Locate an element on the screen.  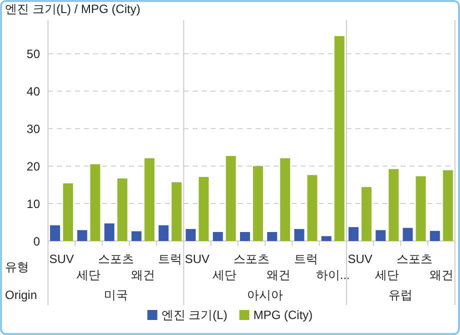
y-tick-label: 10 is located at coordinates (33, 204).